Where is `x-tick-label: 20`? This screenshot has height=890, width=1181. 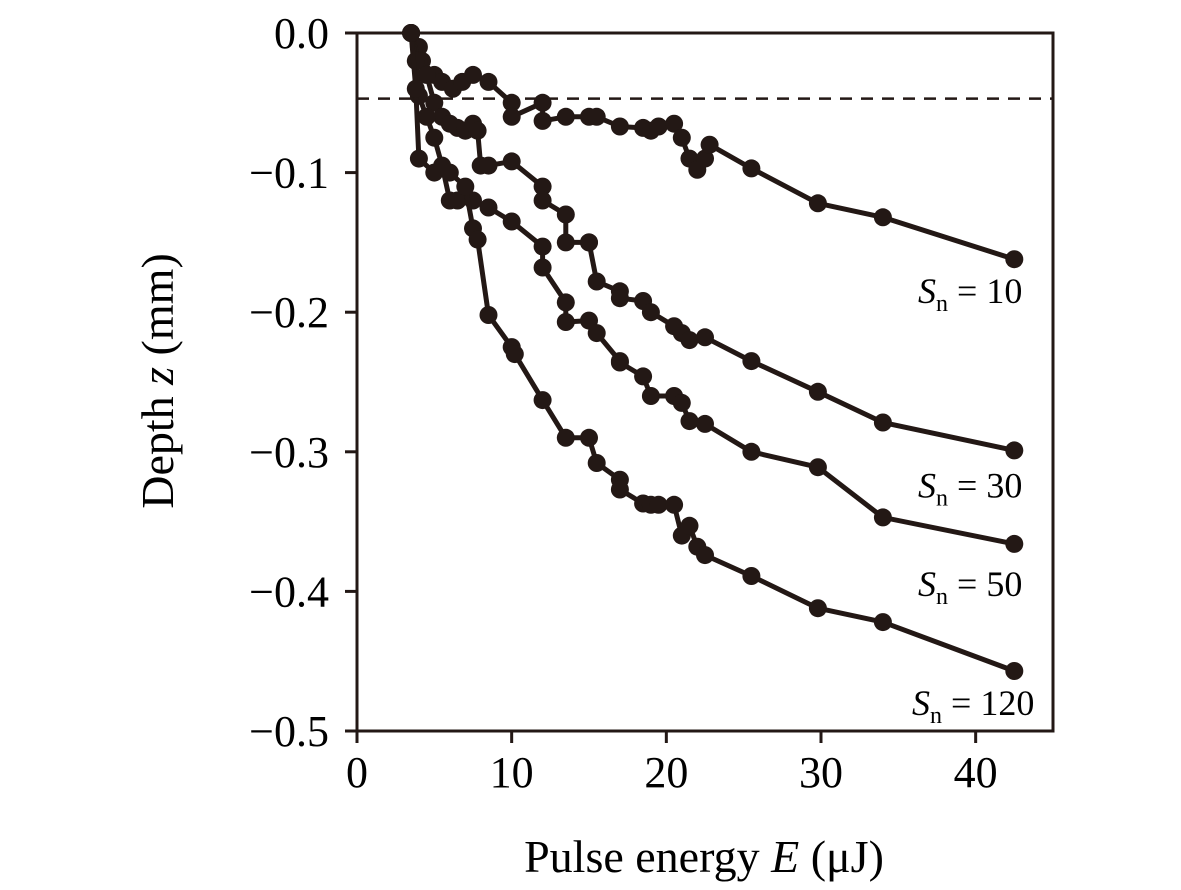 x-tick-label: 20 is located at coordinates (666, 772).